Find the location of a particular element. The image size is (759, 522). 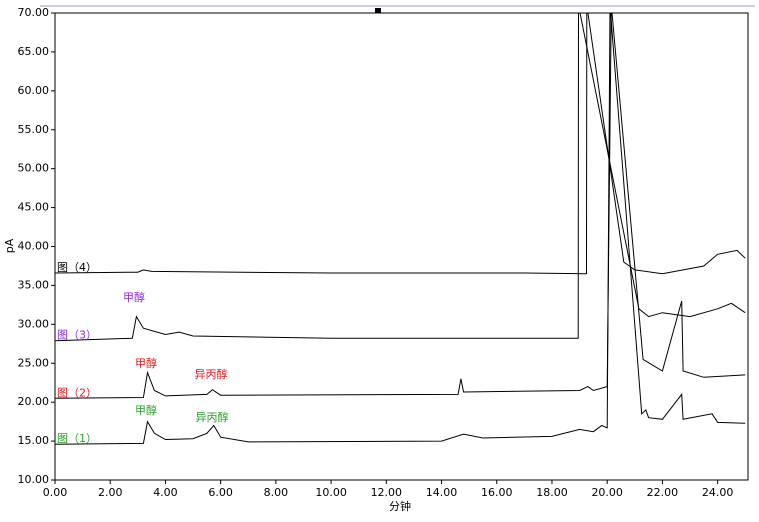

x-tick-label: 22.00 is located at coordinates (663, 492).